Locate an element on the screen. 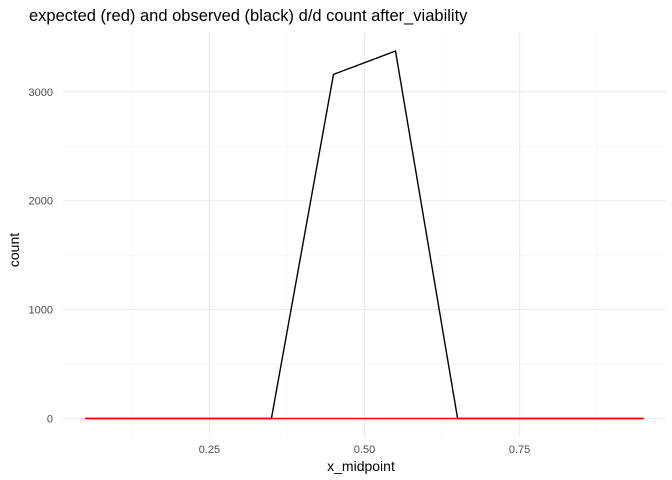 This screenshot has height=480, width=672. y-tick-label: 0 is located at coordinates (50, 419).